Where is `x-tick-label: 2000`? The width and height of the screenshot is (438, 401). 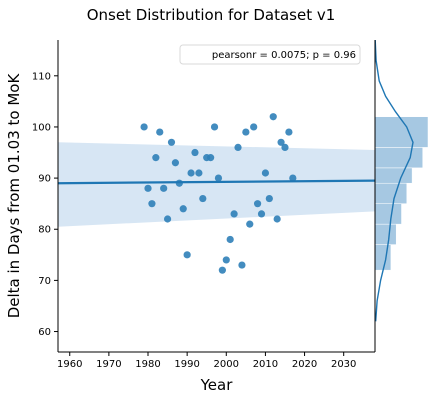
x-tick-label: 2000 is located at coordinates (226, 364).